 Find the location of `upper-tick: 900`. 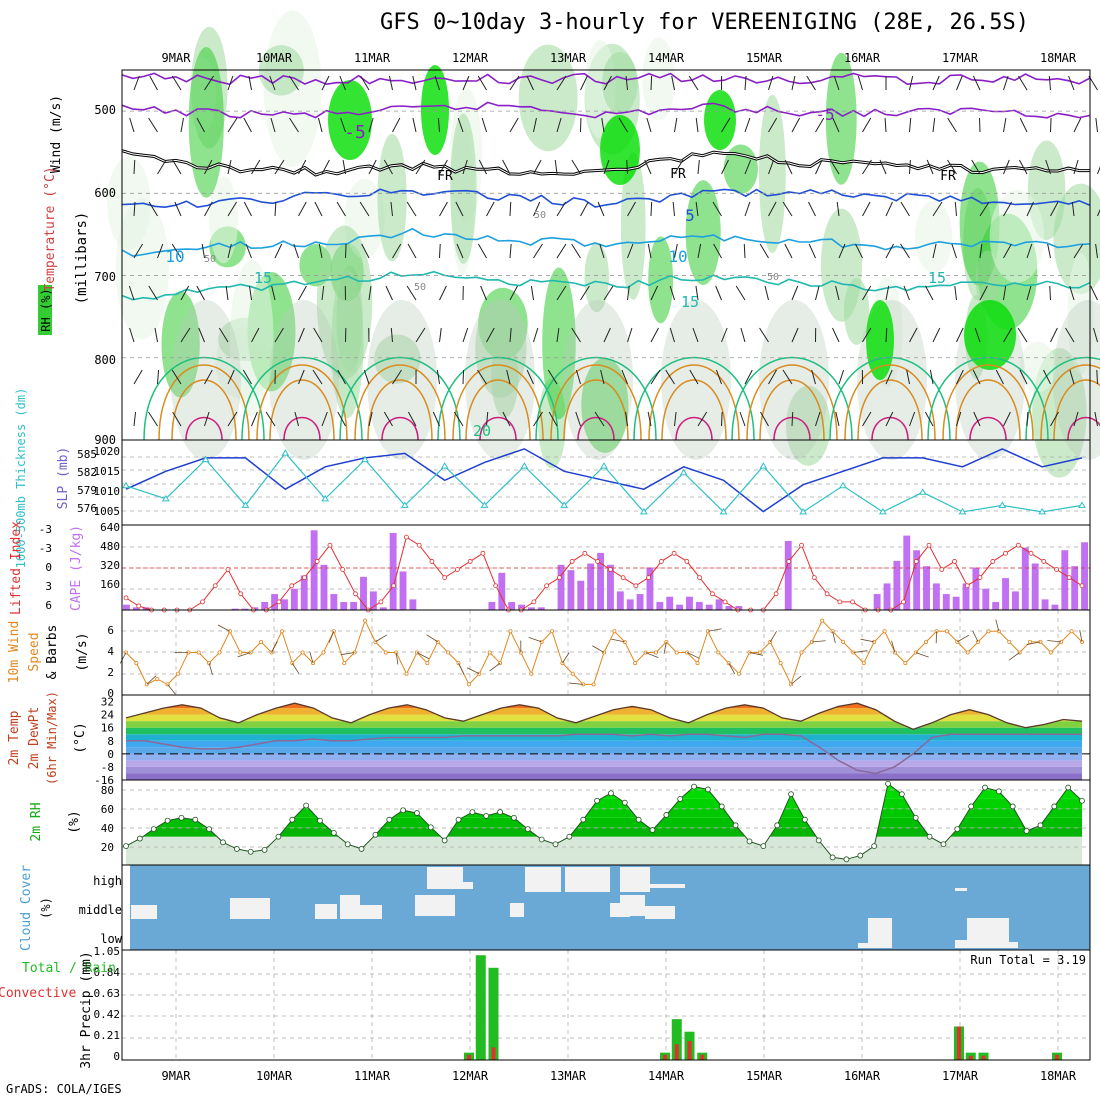

upper-tick: 900 is located at coordinates (105, 440).